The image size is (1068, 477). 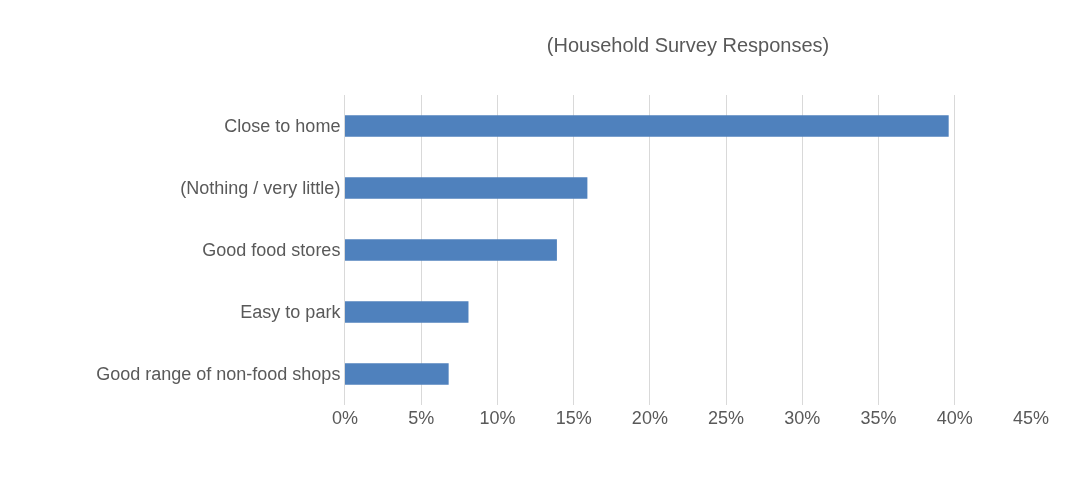 I want to click on x-tick-label: 20%, so click(x=649, y=418).